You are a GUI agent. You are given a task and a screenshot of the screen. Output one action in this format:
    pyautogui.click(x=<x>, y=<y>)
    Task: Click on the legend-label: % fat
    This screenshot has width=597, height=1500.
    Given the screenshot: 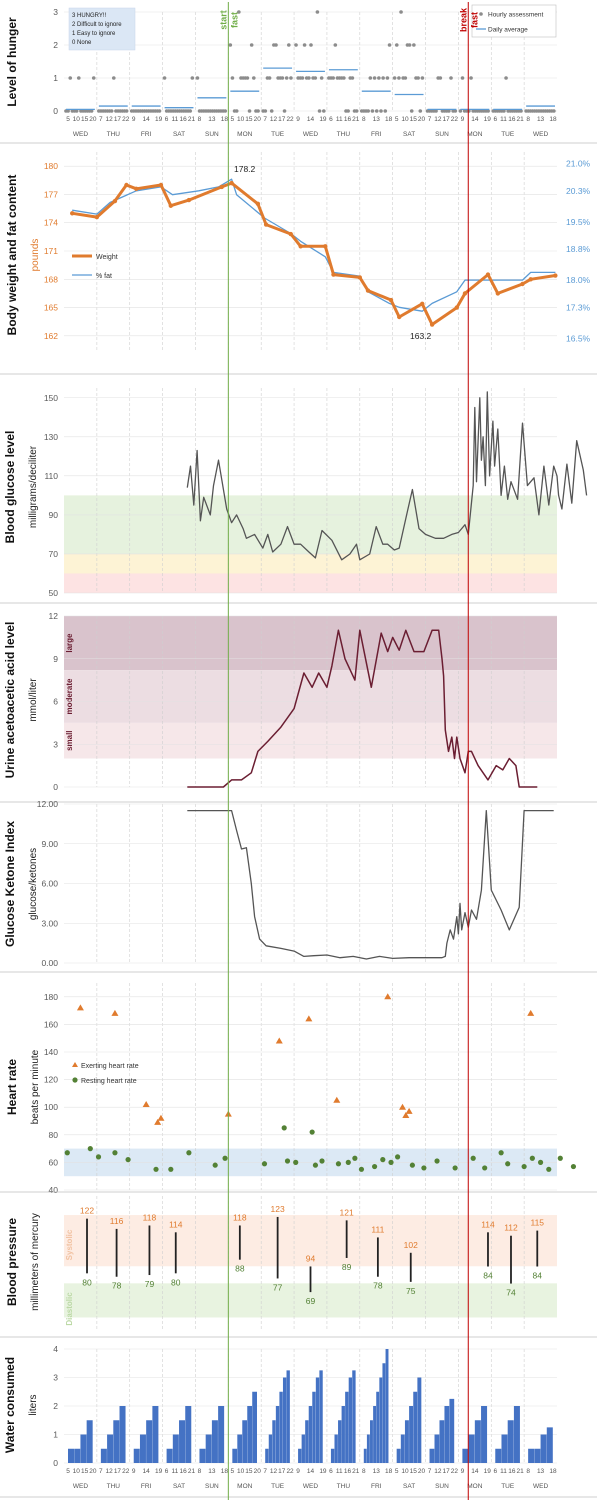 What is the action you would take?
    pyautogui.click(x=104, y=276)
    